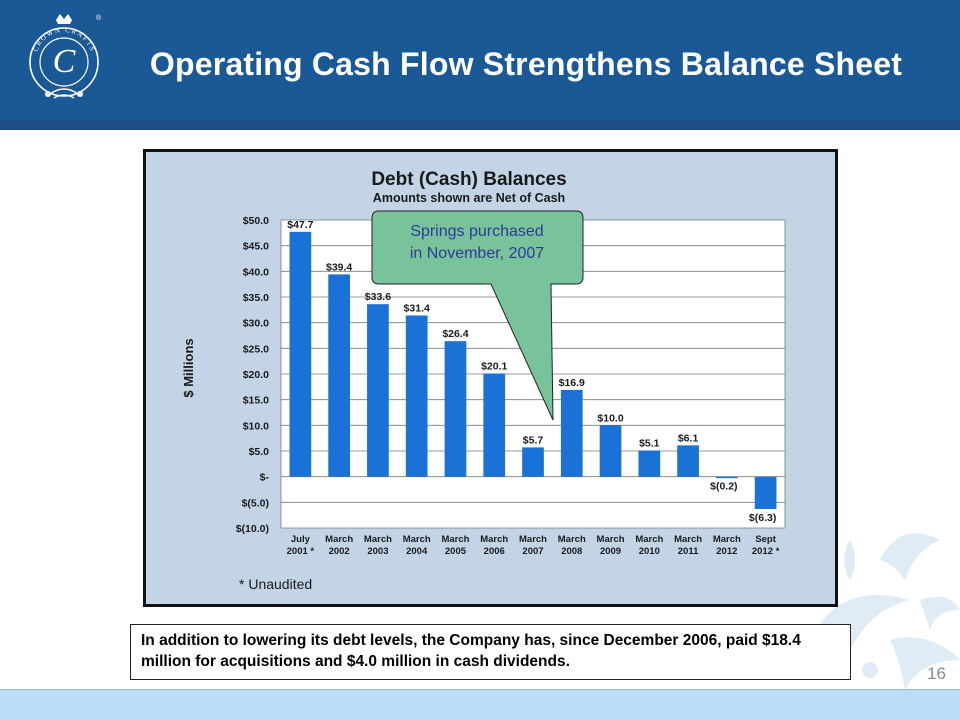 The width and height of the screenshot is (960, 720). What do you see at coordinates (765, 539) in the screenshot?
I see `x-tick-label-month: Sept` at bounding box center [765, 539].